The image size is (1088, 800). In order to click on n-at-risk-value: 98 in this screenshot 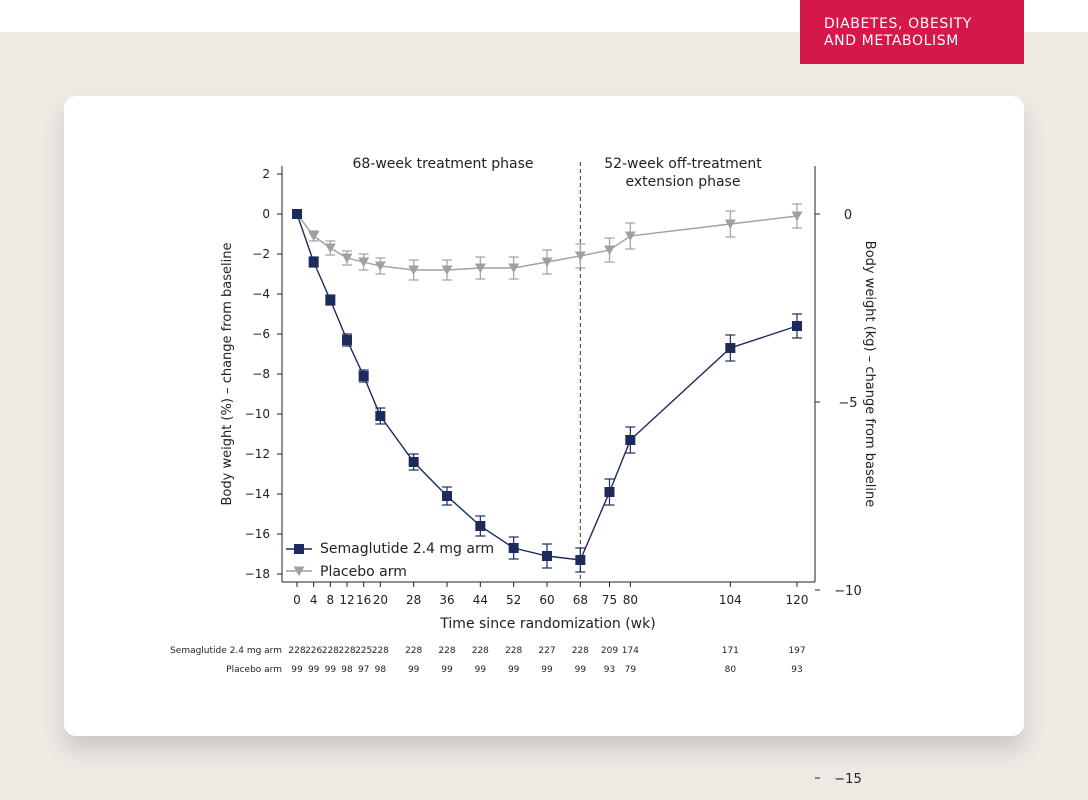, I will do `click(381, 670)`.